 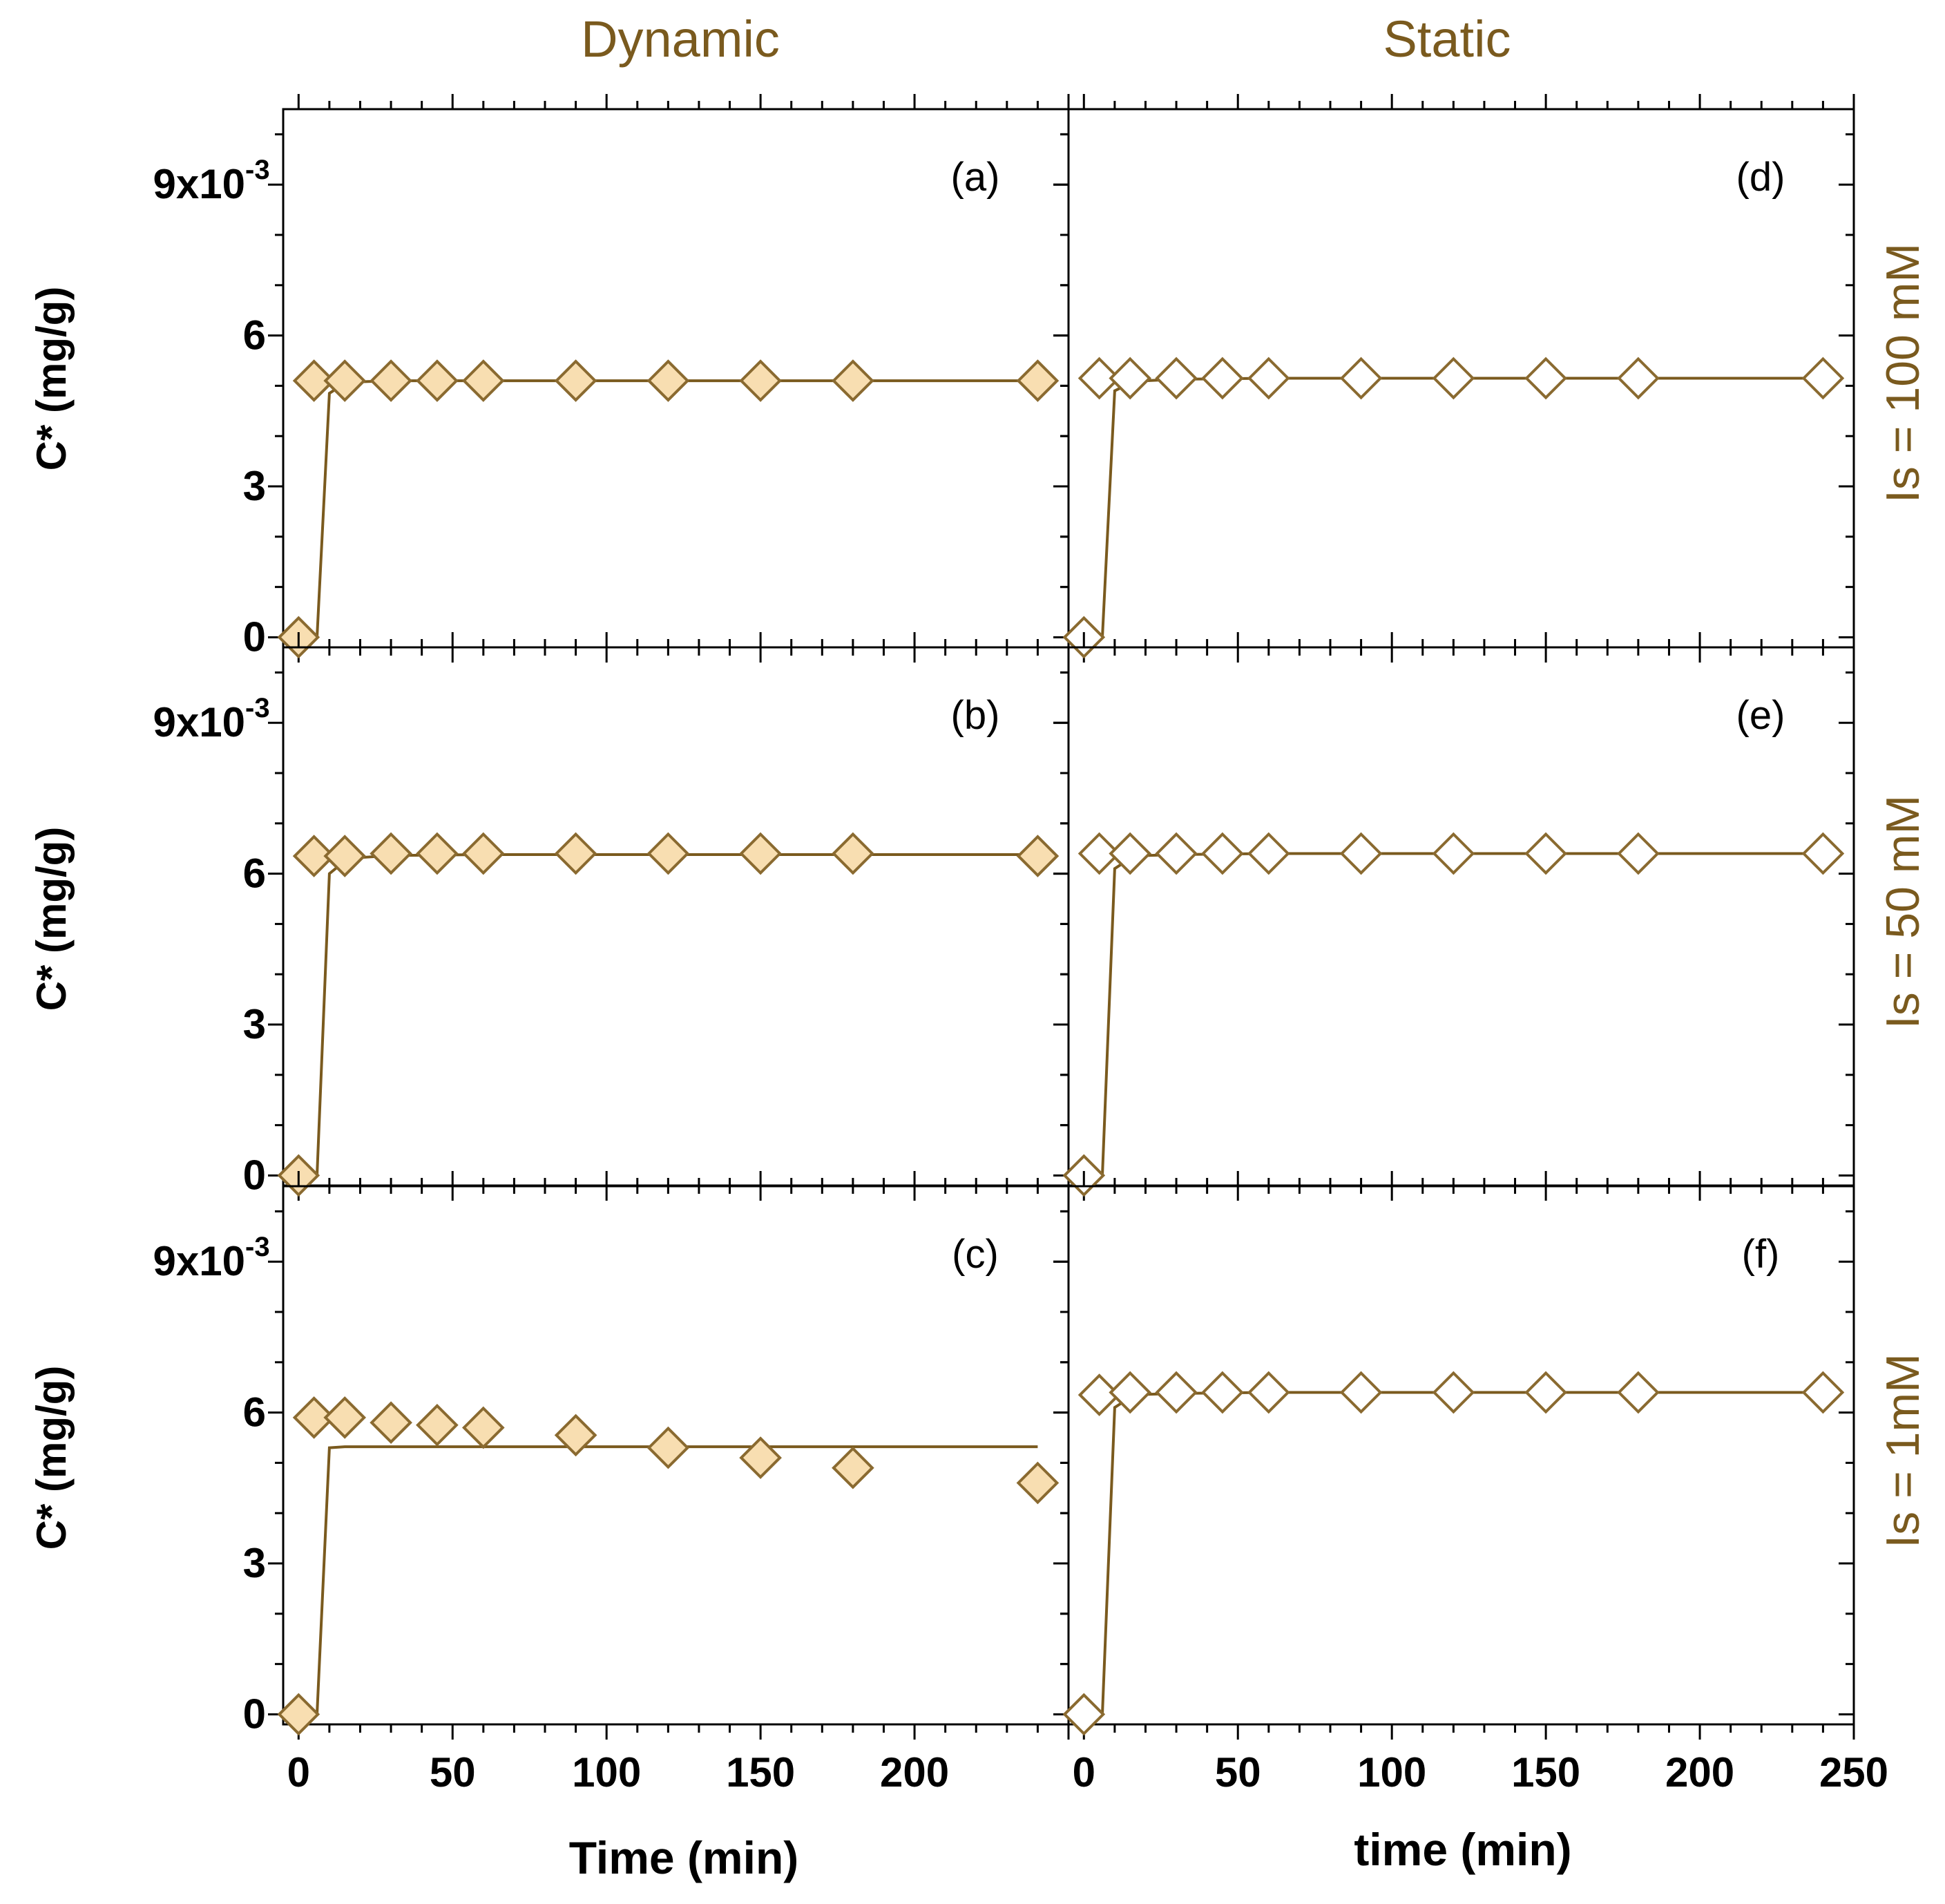 I want to click on y-axis-label-row-3: C* (mg/g), so click(x=51, y=1458).